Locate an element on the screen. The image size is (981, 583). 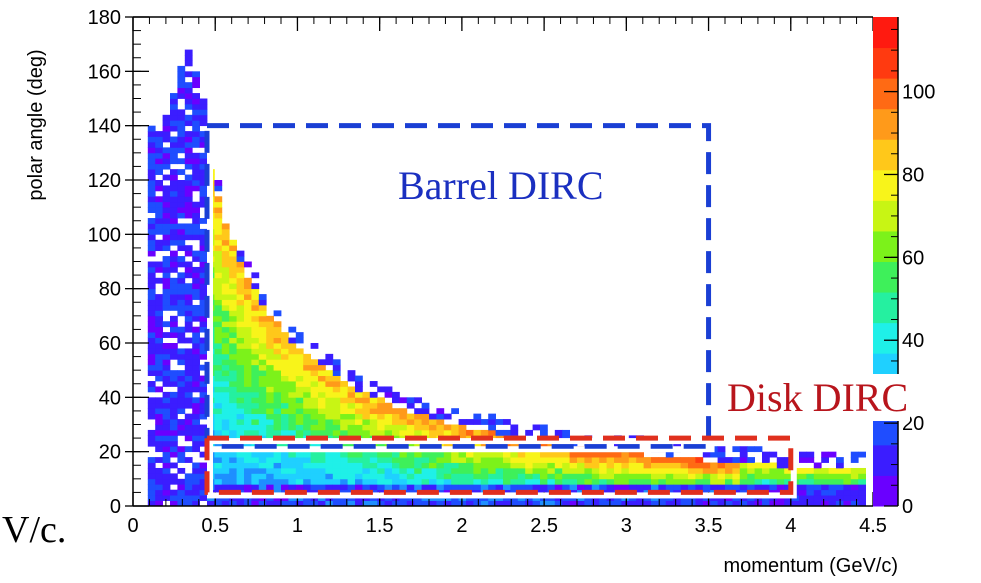
colorbar-segment is located at coordinates (885, 308).